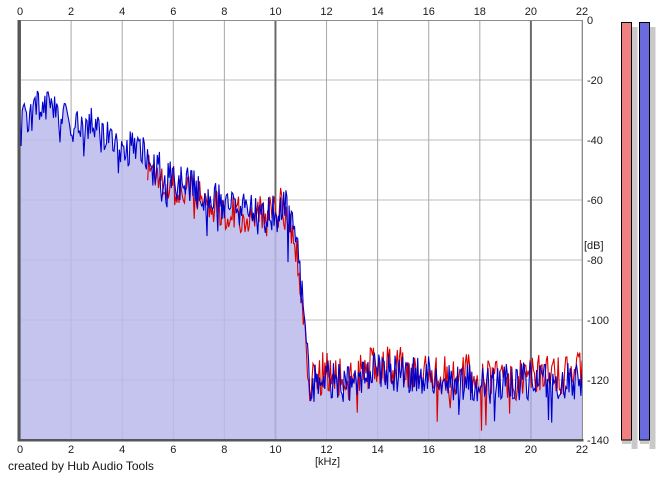  What do you see at coordinates (531, 450) in the screenshot?
I see `x-axis-bottom-tick-label: 20` at bounding box center [531, 450].